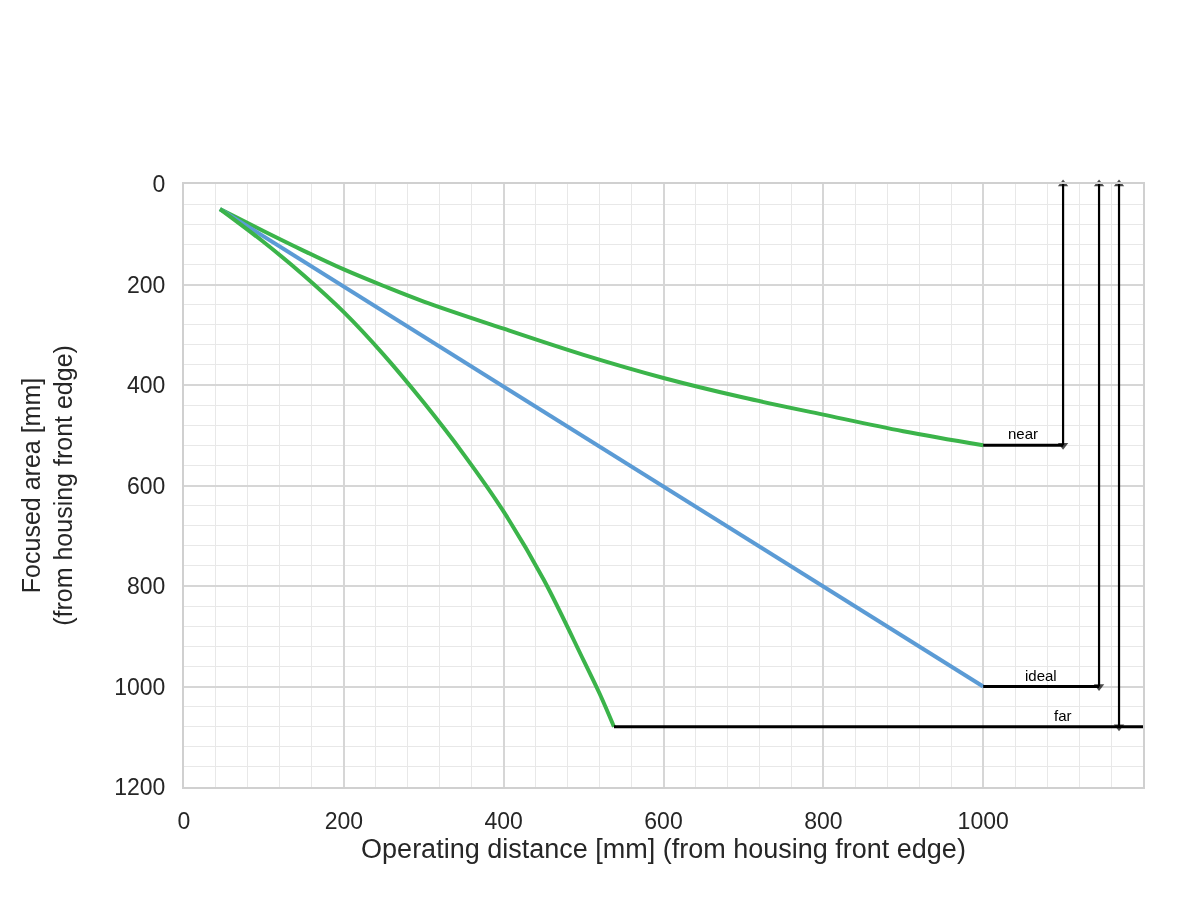 The width and height of the screenshot is (1184, 923). I want to click on x-tick-label: 600, so click(663, 820).